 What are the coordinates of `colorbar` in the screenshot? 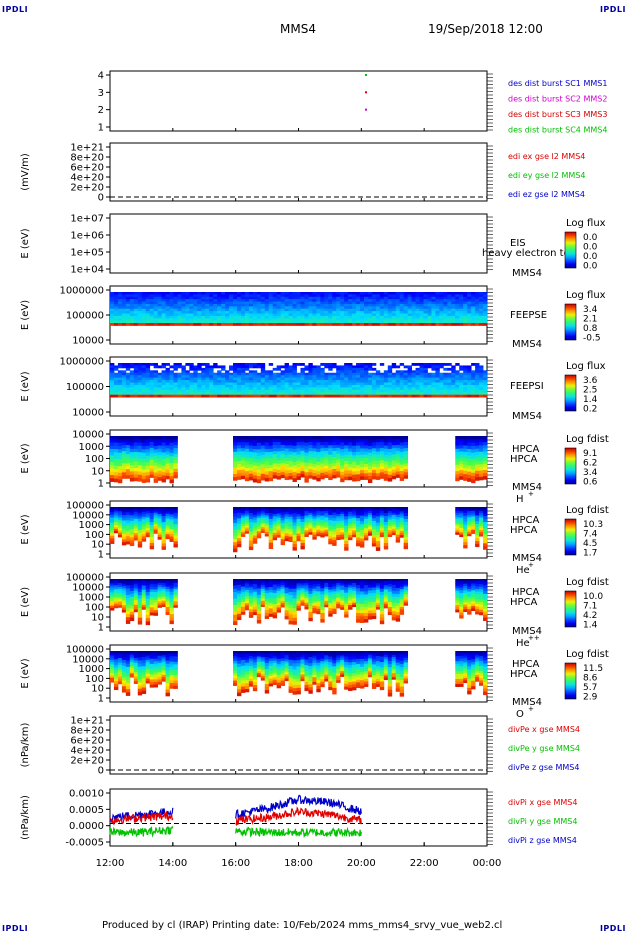 It's located at (570, 250).